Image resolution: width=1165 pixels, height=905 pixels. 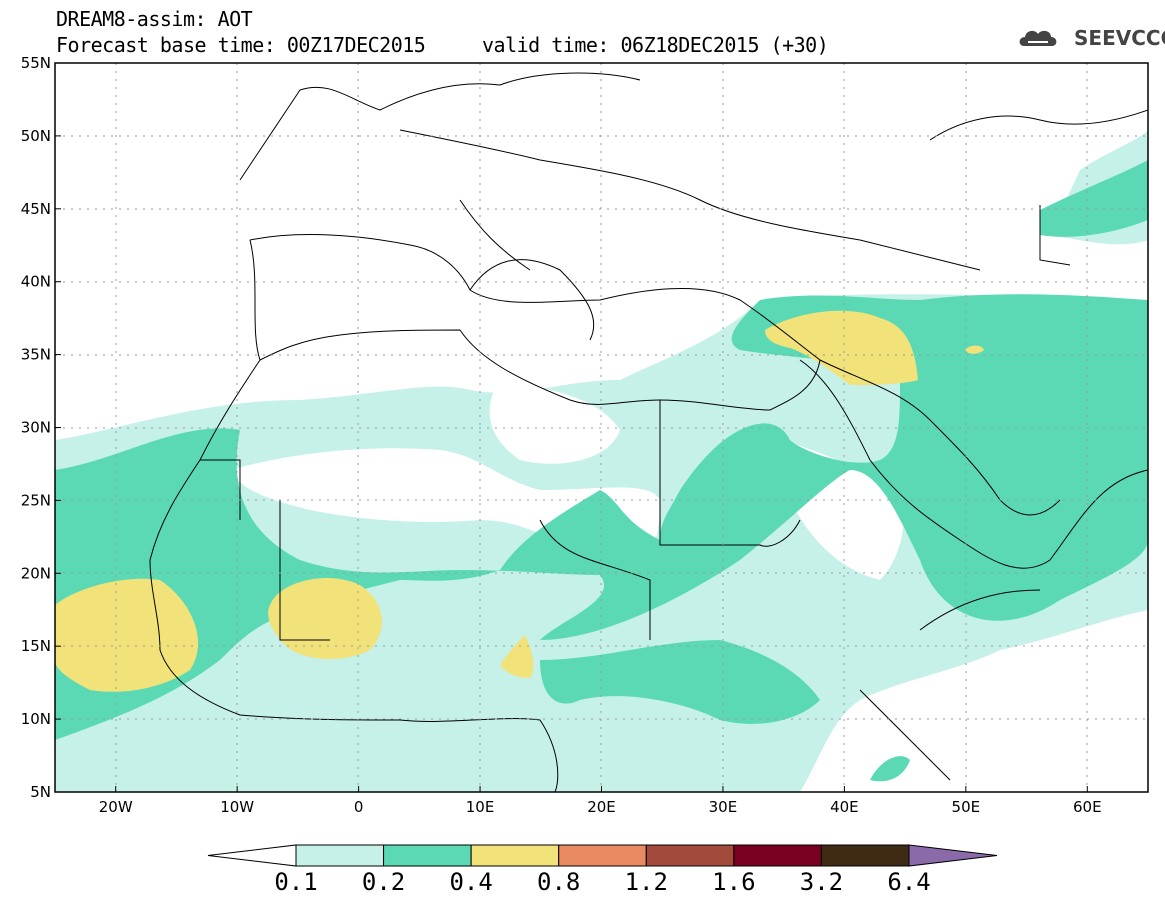 I want to click on lon-tick-label: 30E, so click(x=723, y=807).